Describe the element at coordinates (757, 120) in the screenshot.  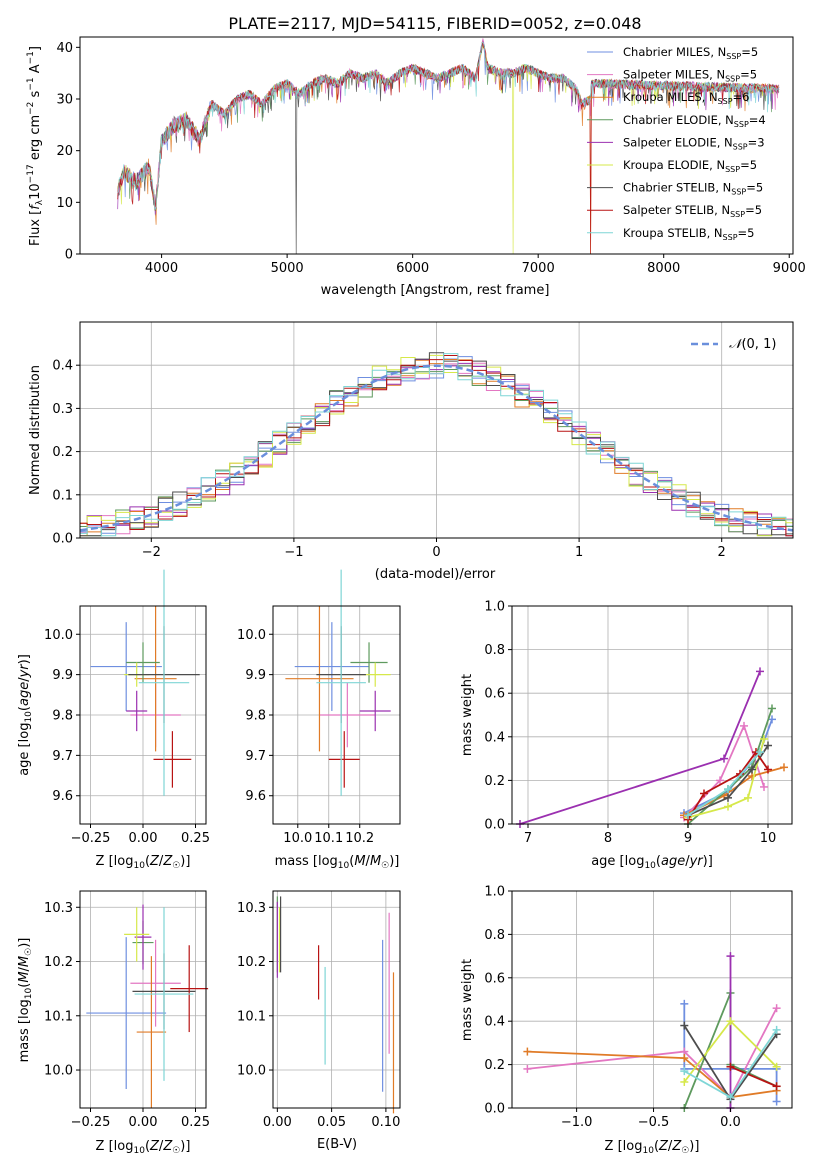
I see `legend-value: =4` at that location.